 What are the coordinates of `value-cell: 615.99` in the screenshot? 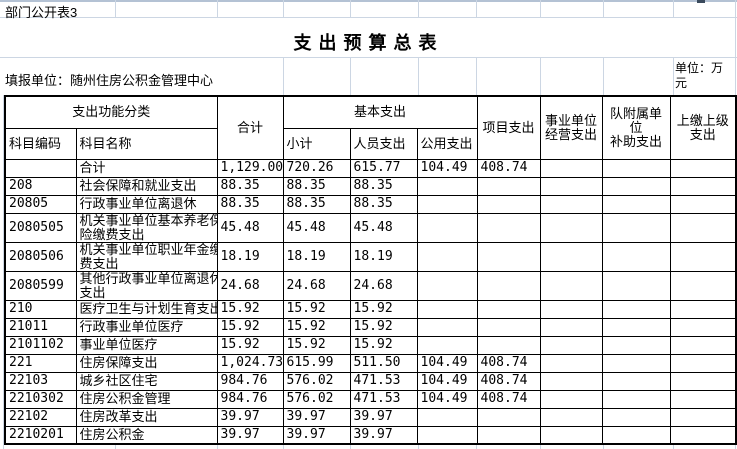 It's located at (316, 363).